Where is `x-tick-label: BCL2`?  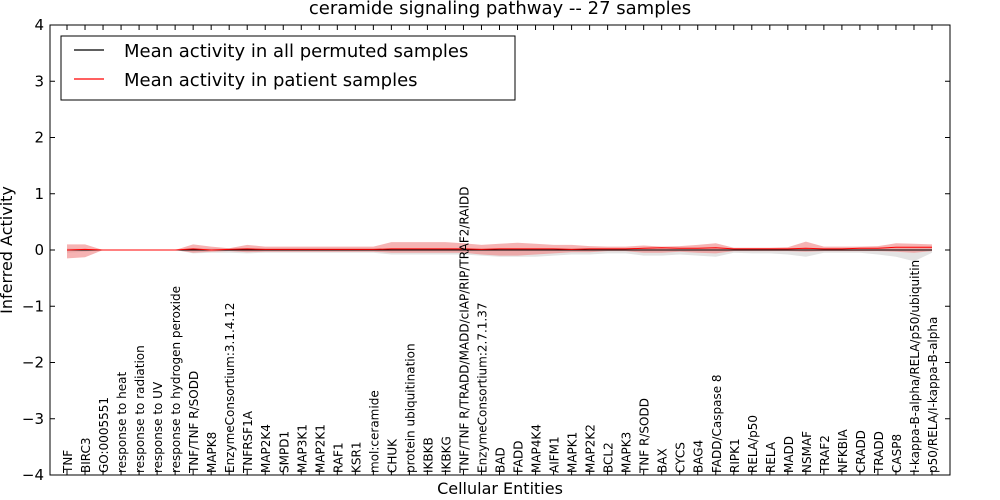 x-tick-label: BCL2 is located at coordinates (609, 457).